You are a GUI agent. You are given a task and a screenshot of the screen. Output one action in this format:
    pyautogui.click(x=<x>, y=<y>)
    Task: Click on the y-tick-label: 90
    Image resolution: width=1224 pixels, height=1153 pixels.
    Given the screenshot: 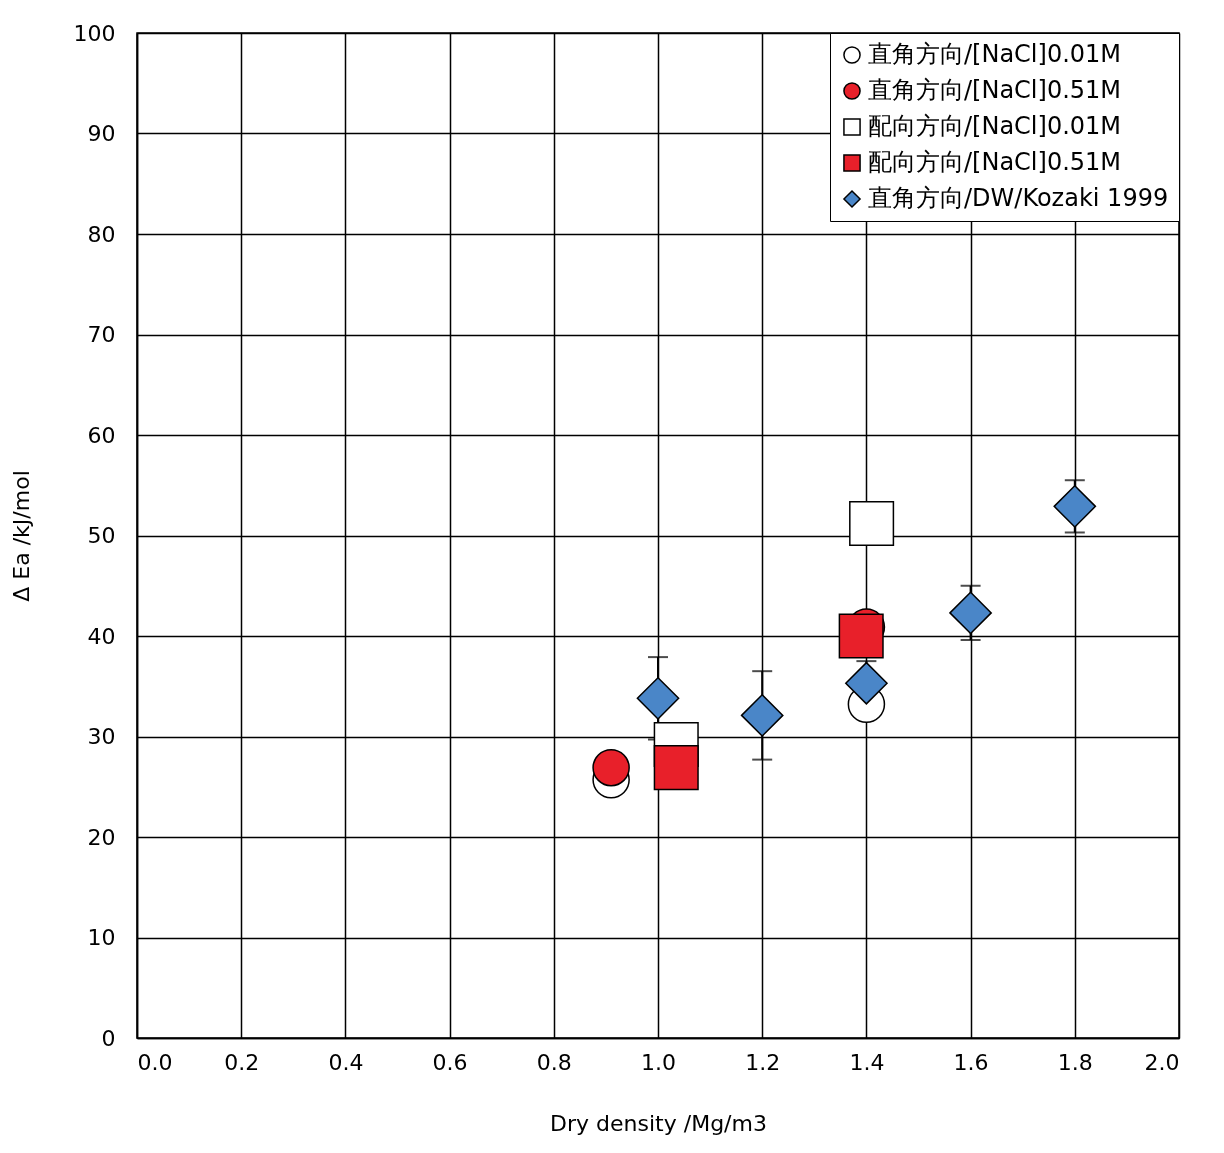 What is the action you would take?
    pyautogui.click(x=101, y=133)
    